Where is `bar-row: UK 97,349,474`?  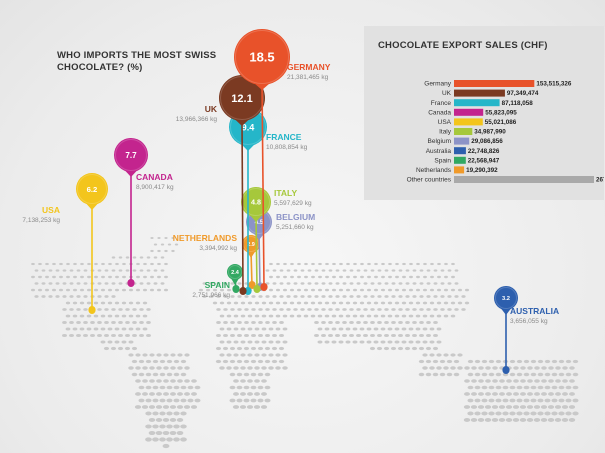
bar-row: UK 97,349,474 is located at coordinates (490, 93).